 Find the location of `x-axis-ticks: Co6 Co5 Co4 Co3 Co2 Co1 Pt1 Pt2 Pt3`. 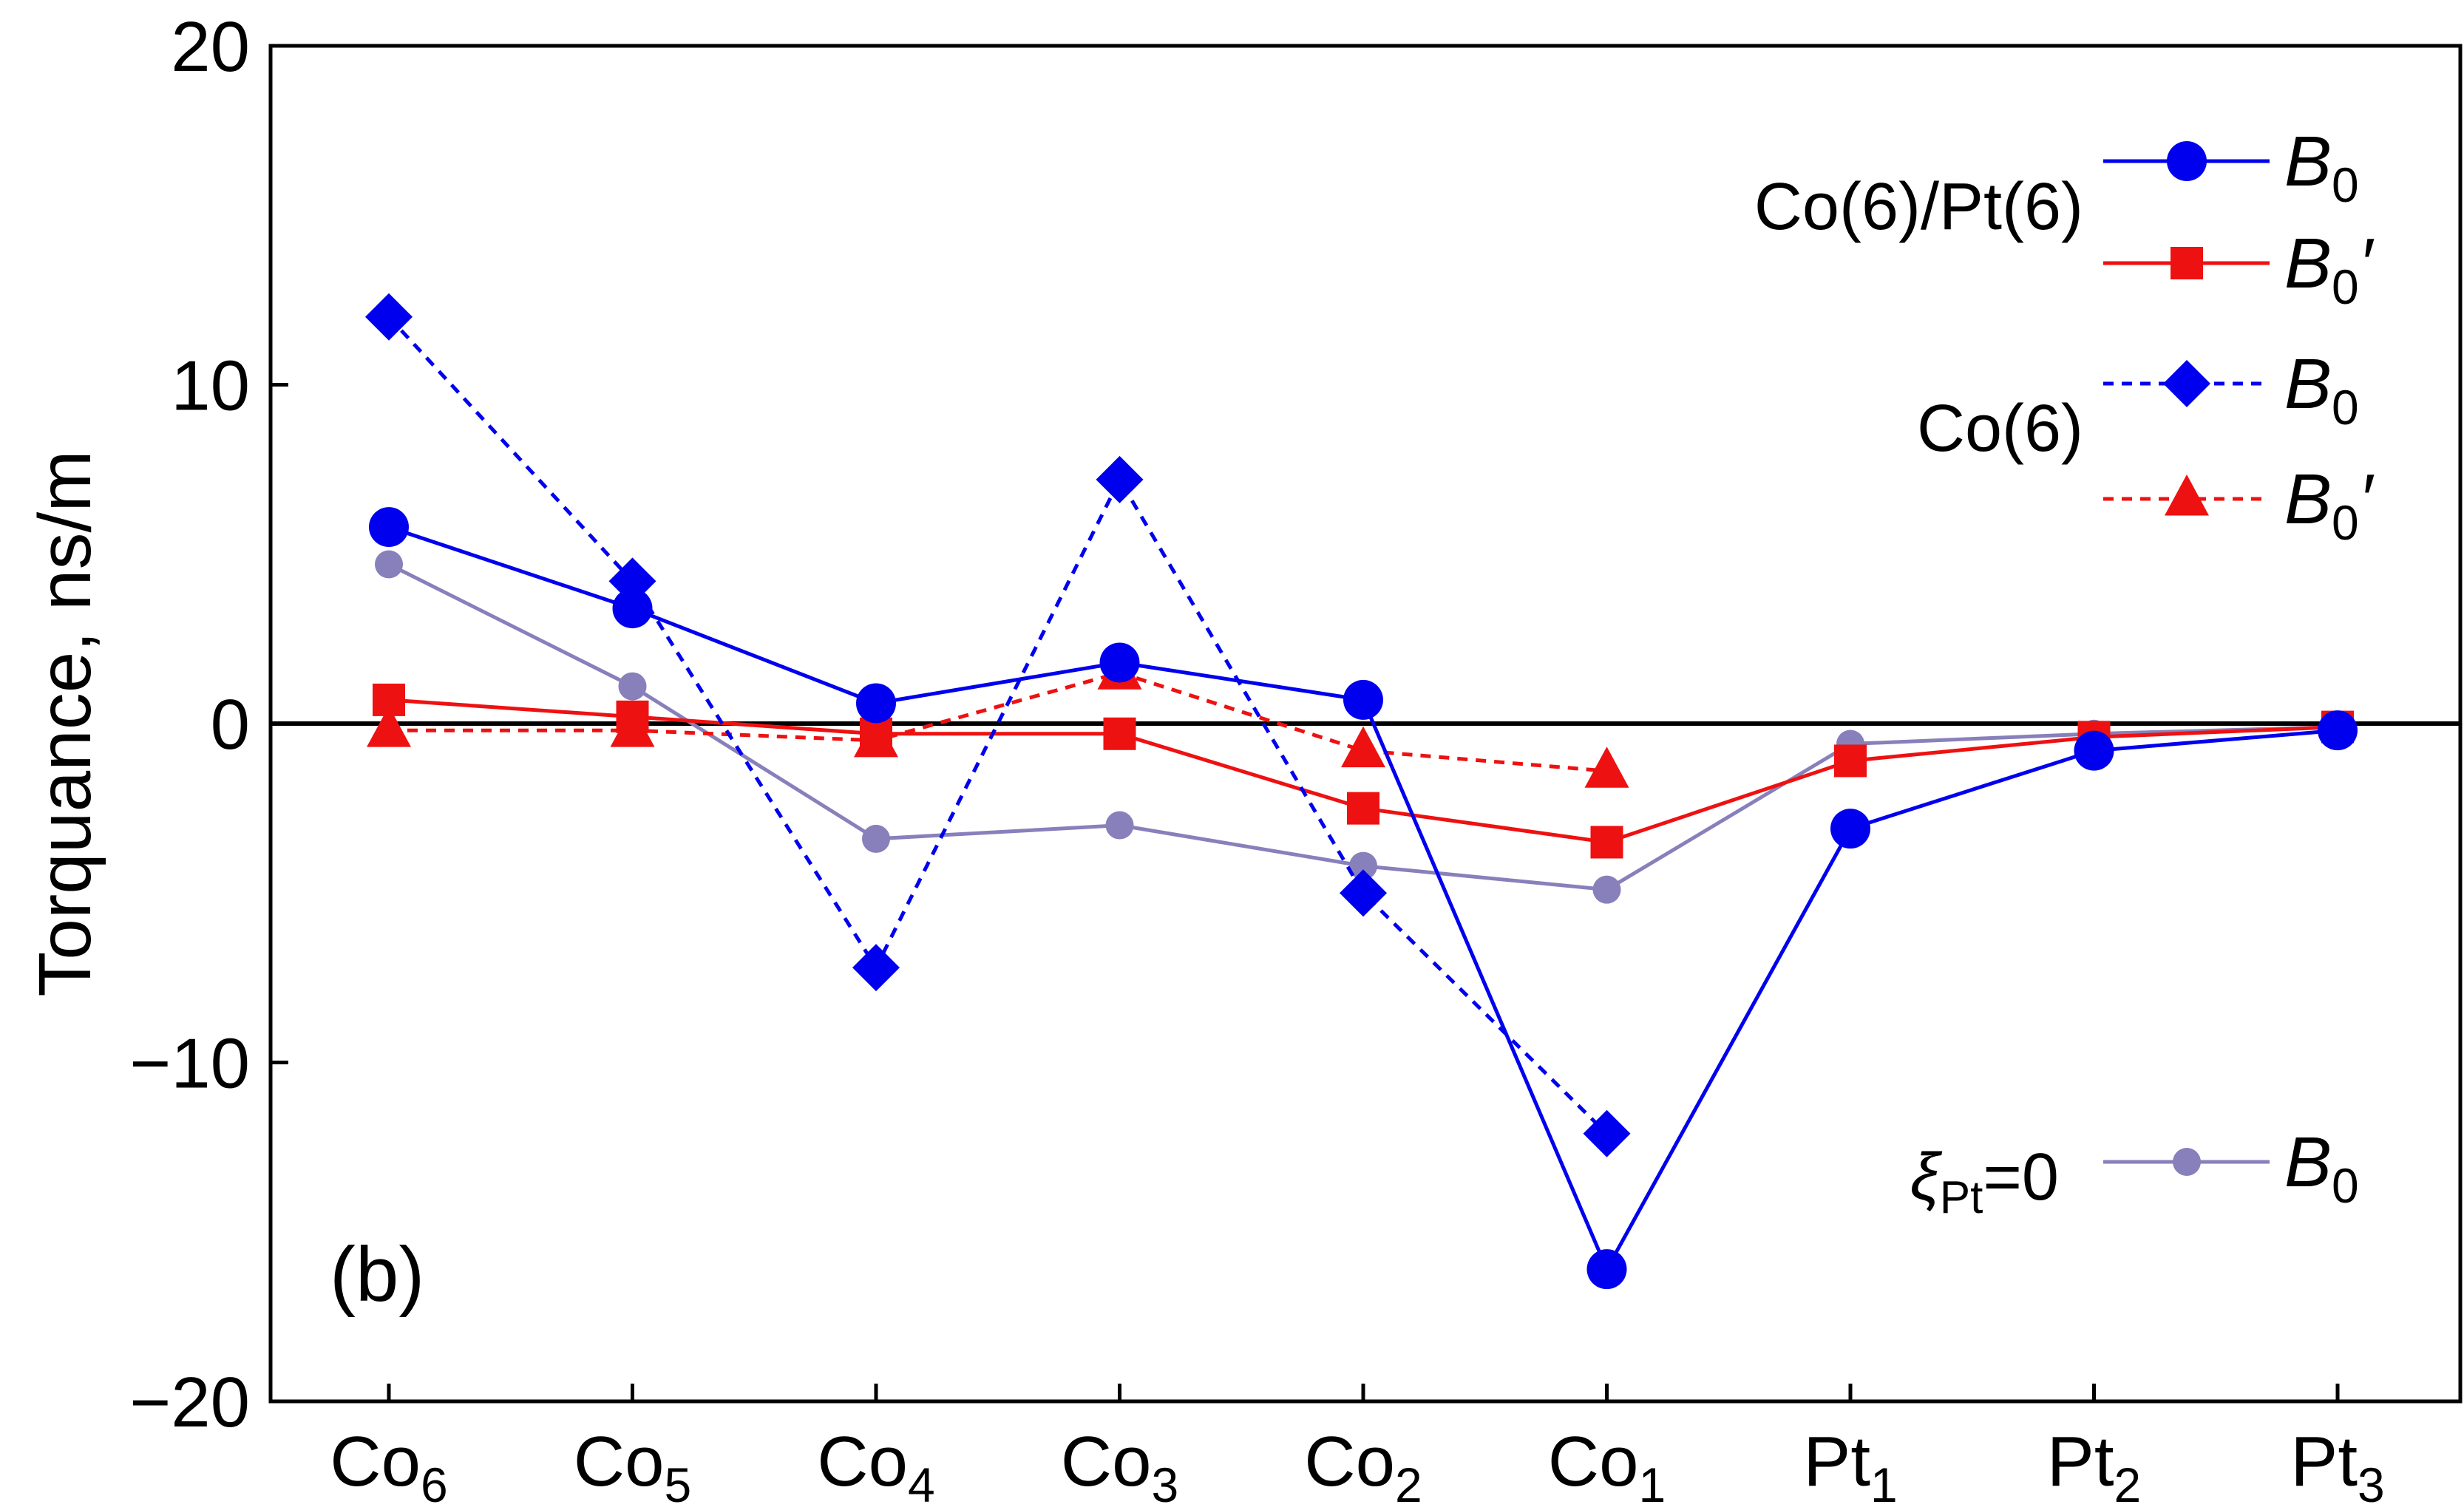

x-axis-ticks: Co6 Co5 Co4 Co3 Co2 Co1 Pt1 Pt2 Pt3 is located at coordinates (1357, 1447).